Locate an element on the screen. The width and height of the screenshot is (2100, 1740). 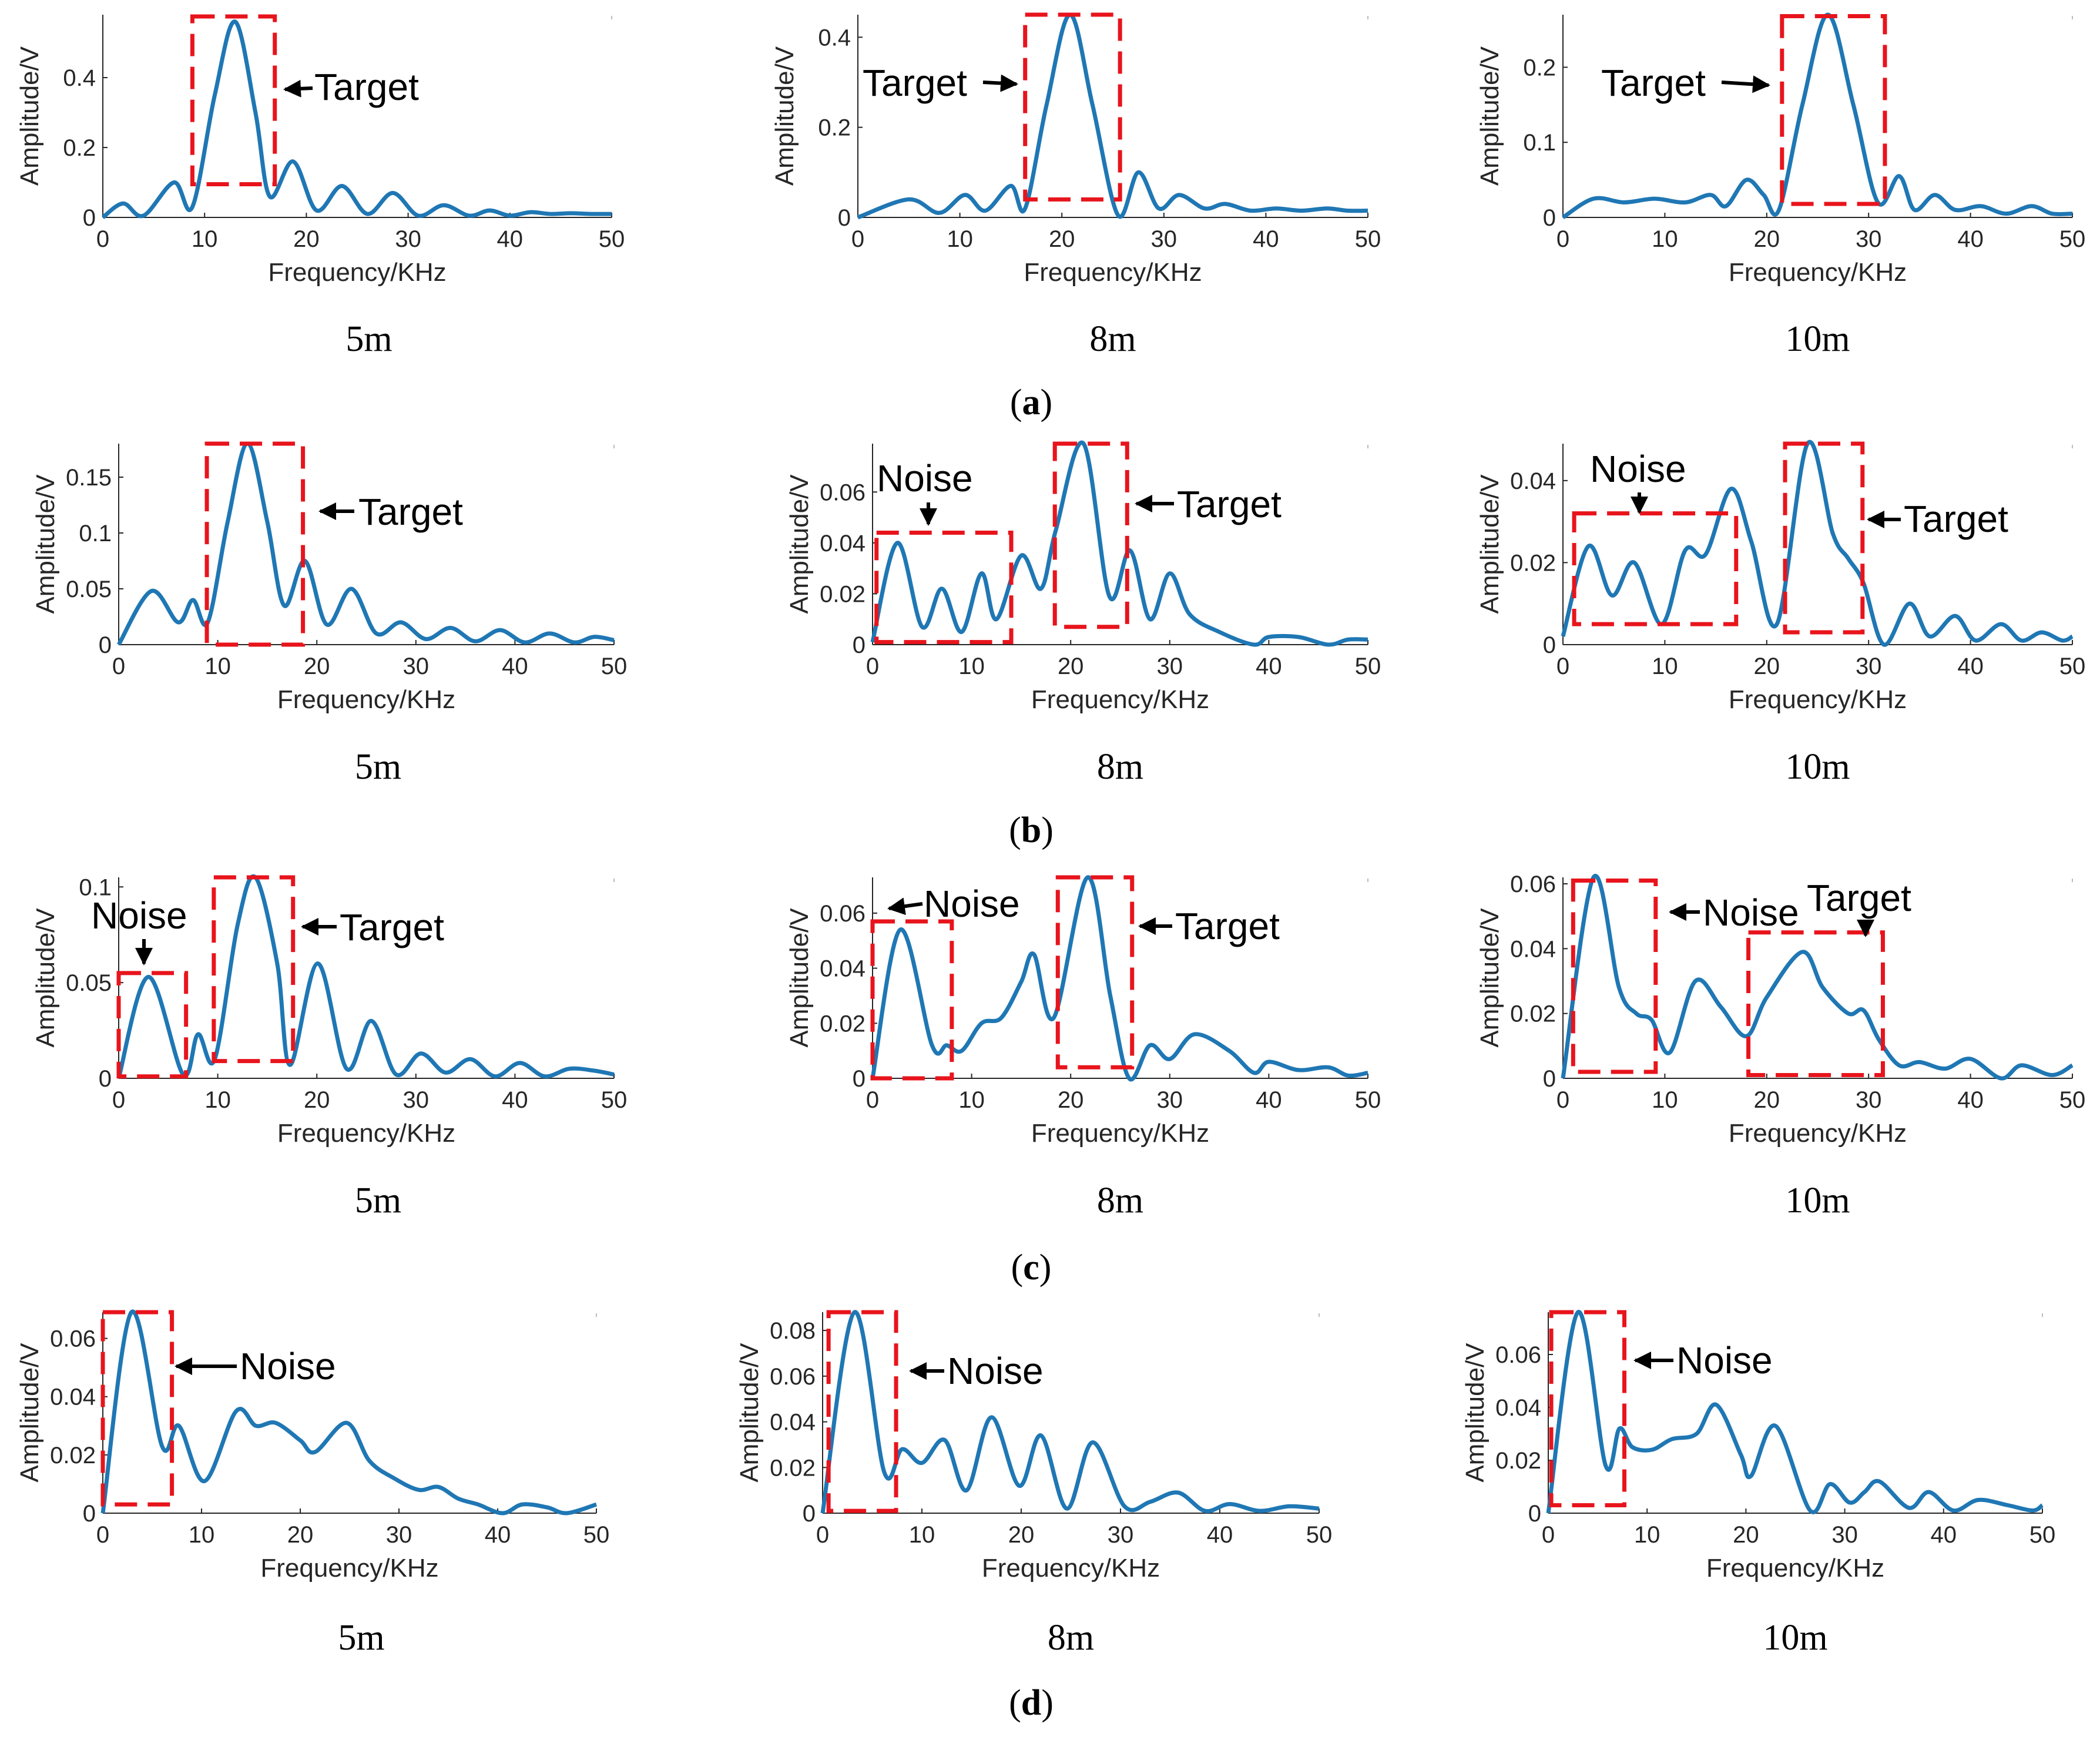
y-tick-label: 0.1 is located at coordinates (95, 534).